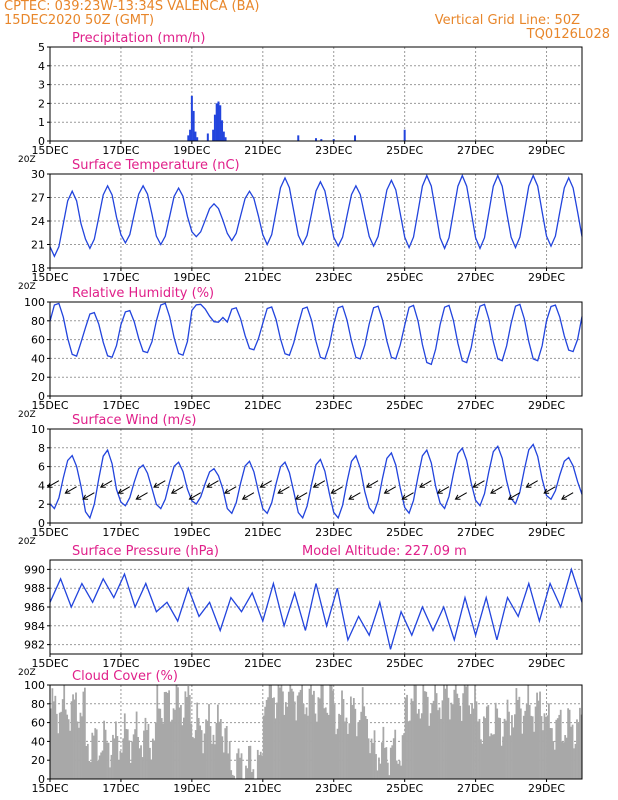  What do you see at coordinates (191, 532) in the screenshot?
I see `x-tick-label: 19DEC` at bounding box center [191, 532].